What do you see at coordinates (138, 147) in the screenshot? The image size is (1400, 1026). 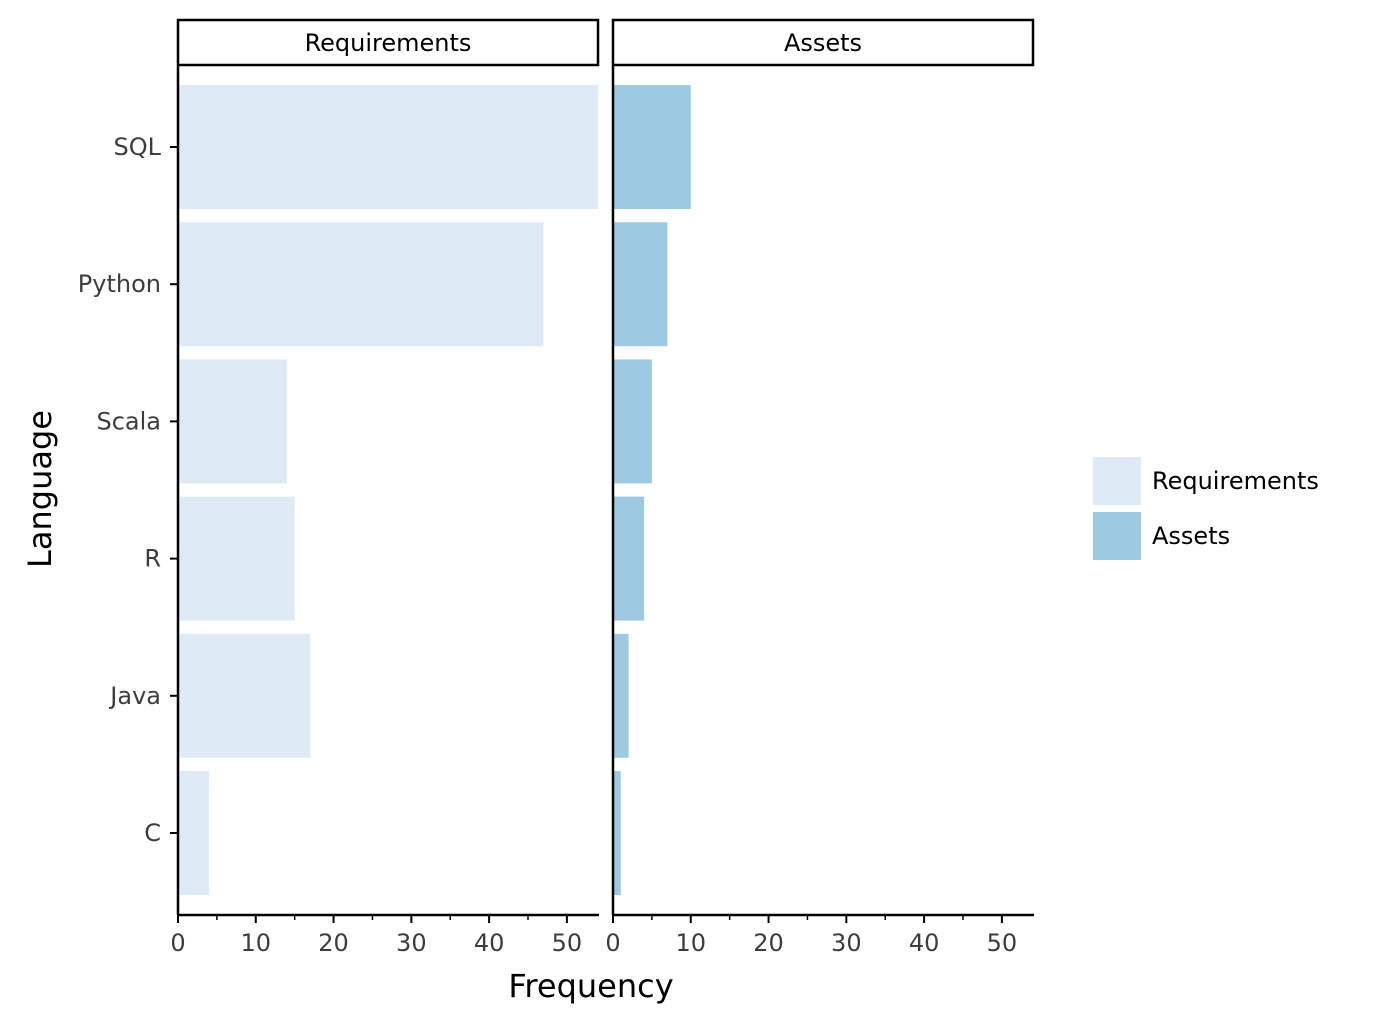 I see `y-tick-label: SQL` at bounding box center [138, 147].